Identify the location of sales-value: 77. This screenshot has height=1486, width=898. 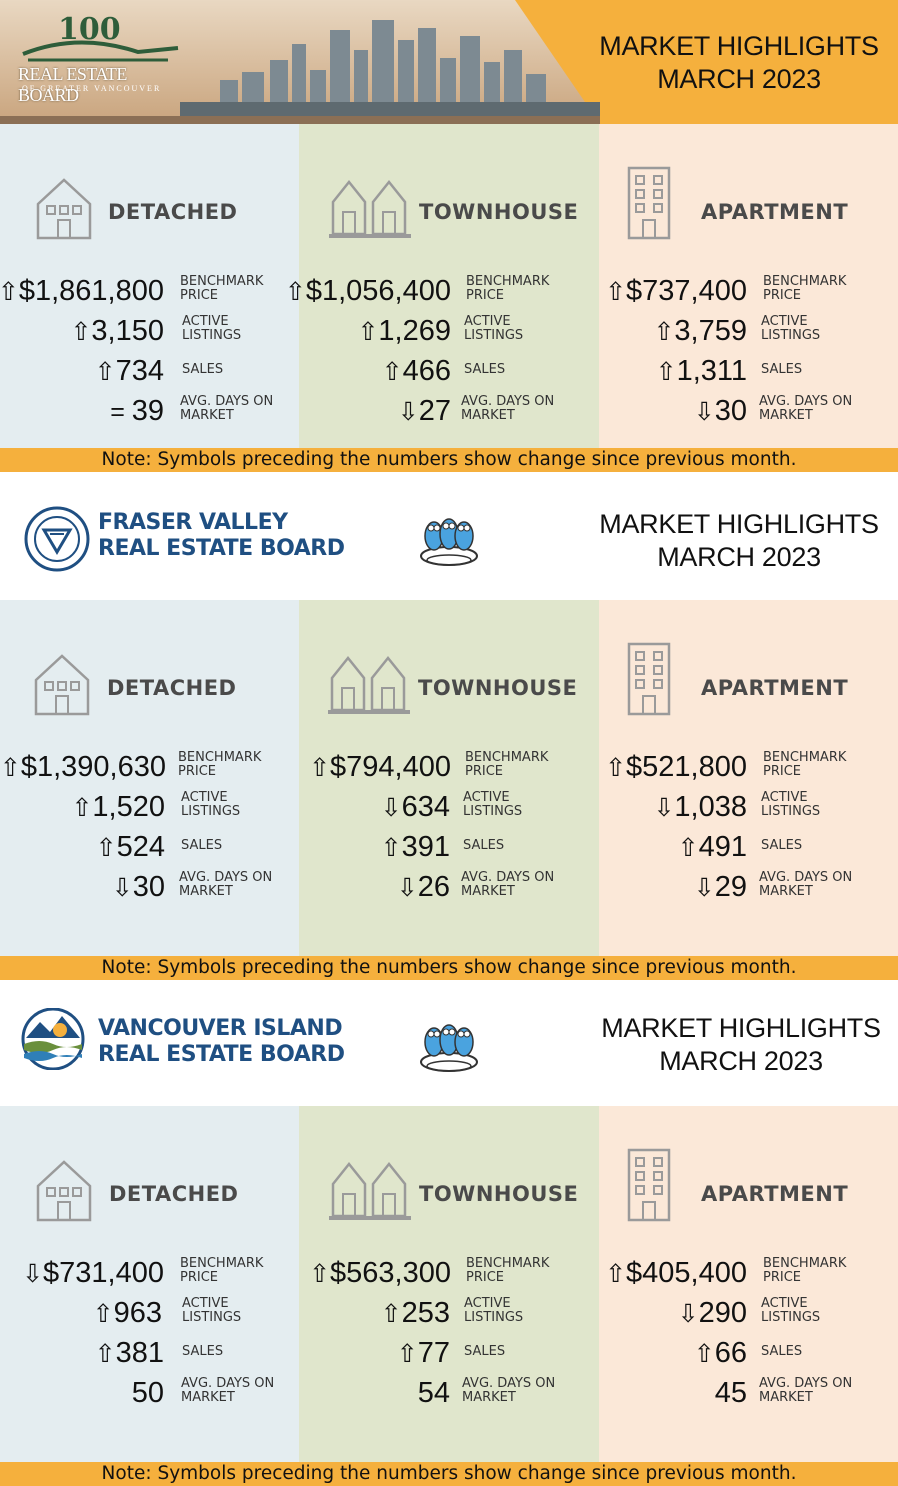
(433, 1353).